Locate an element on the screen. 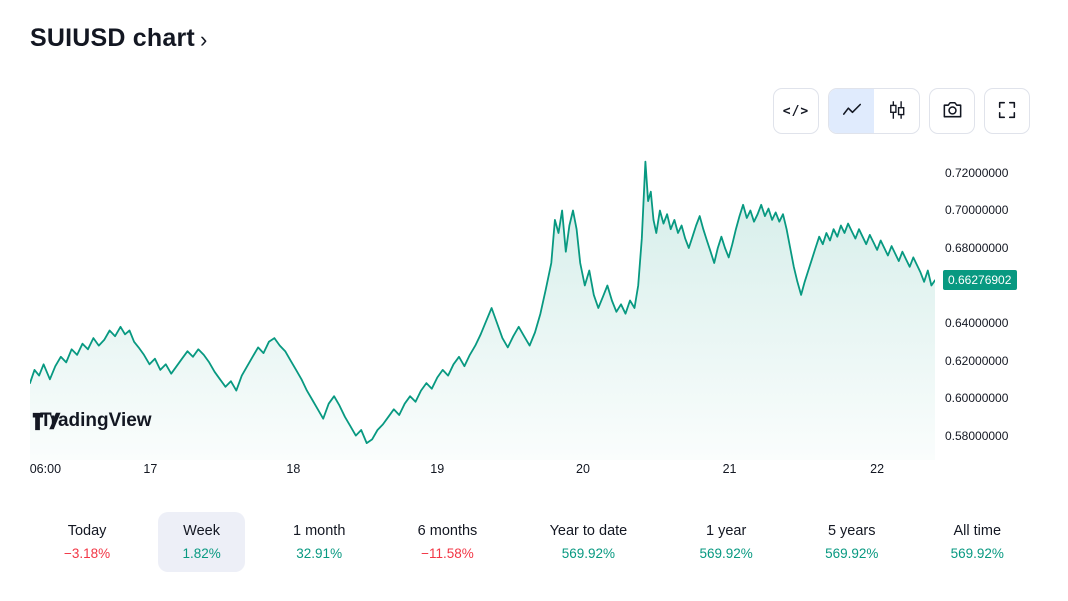 The image size is (1068, 601). time-tick: 17 is located at coordinates (150, 469).